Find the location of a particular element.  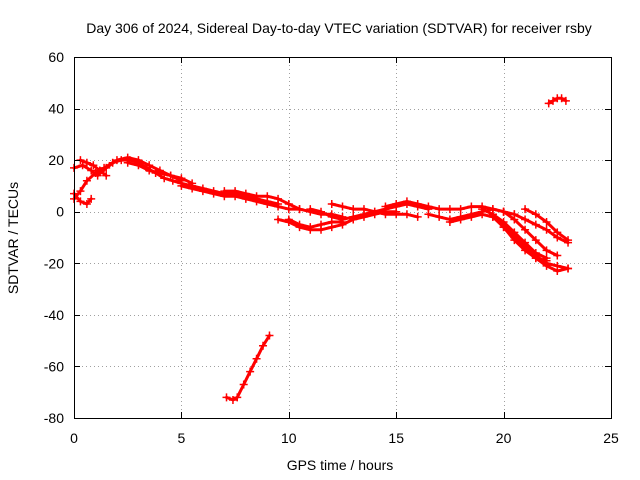

x-tick-label: 25 is located at coordinates (611, 438).